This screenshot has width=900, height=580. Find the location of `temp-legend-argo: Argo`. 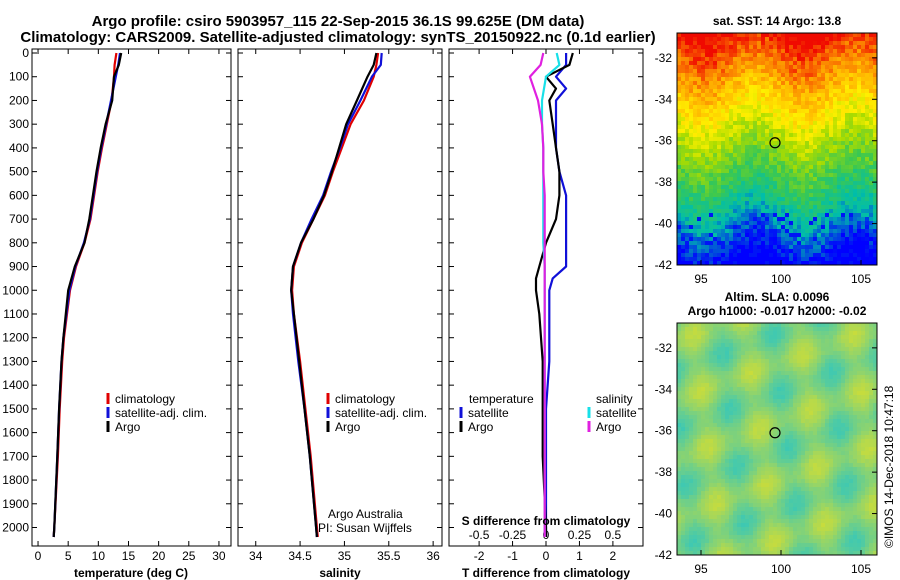

temp-legend-argo: Argo is located at coordinates (128, 427).